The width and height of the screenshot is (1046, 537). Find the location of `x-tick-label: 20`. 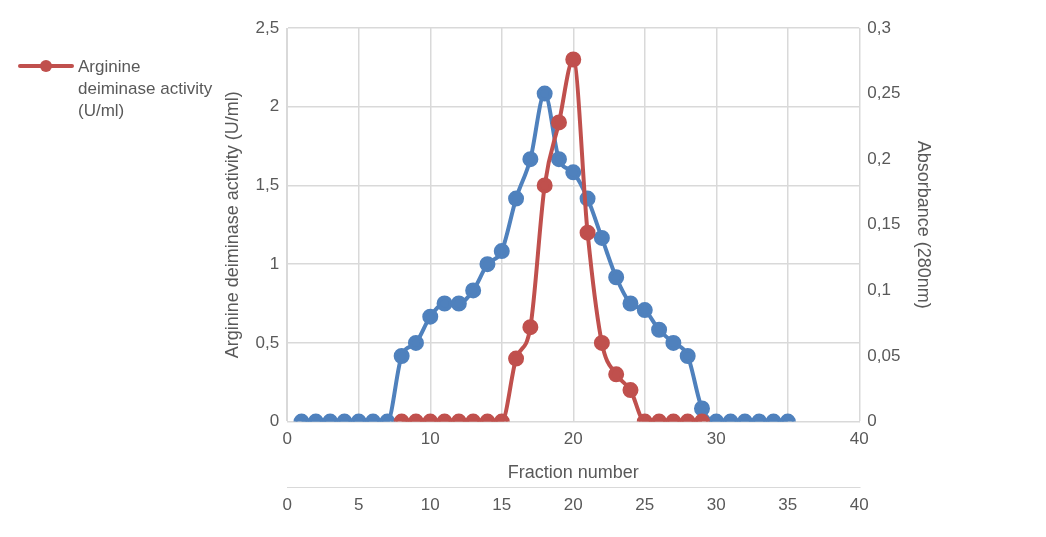

x-tick-label: 20 is located at coordinates (573, 505).